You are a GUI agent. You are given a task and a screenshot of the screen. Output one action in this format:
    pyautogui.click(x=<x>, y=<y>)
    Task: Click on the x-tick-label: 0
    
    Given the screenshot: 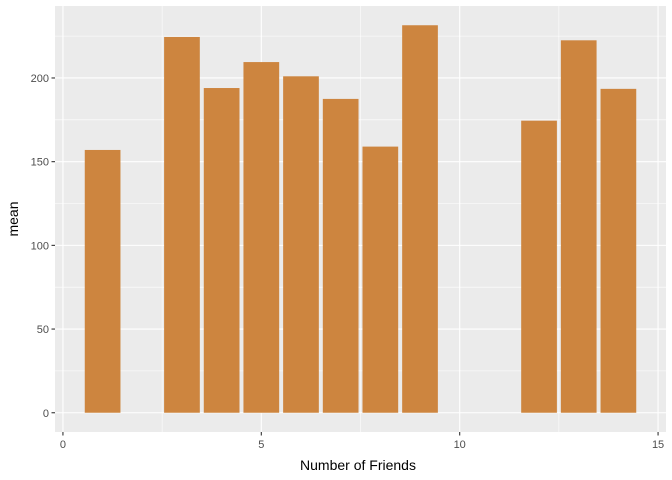 What is the action you would take?
    pyautogui.click(x=63, y=445)
    